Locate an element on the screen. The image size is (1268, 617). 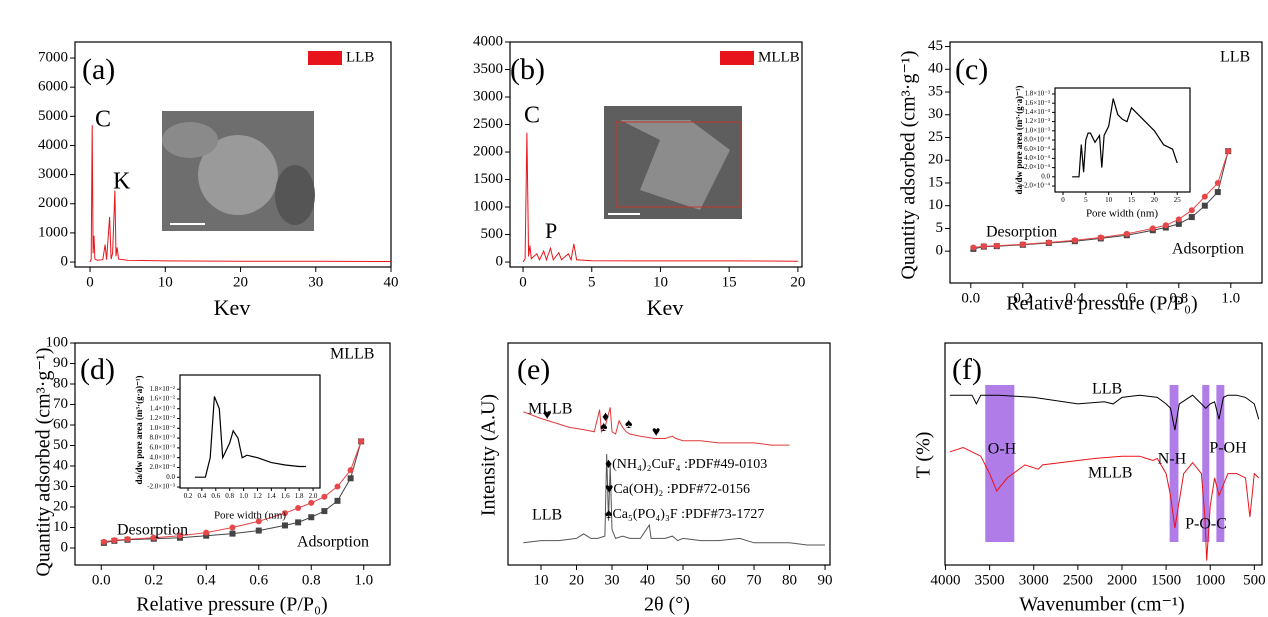
x-axis-label: Relative pressure (P/P₀) is located at coordinates (231, 605).